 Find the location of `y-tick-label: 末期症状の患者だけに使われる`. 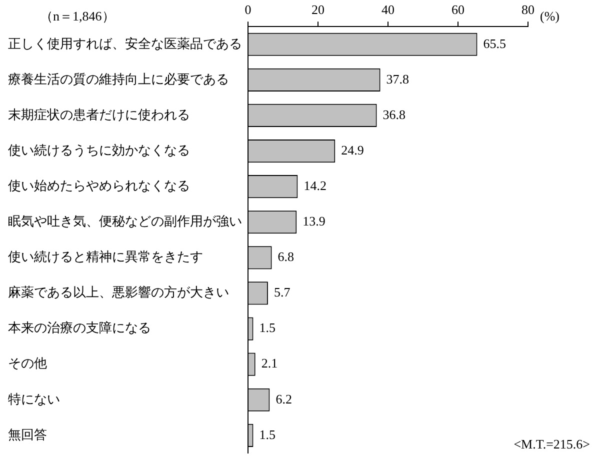

y-tick-label: 末期症状の患者だけに使われる is located at coordinates (99, 114).